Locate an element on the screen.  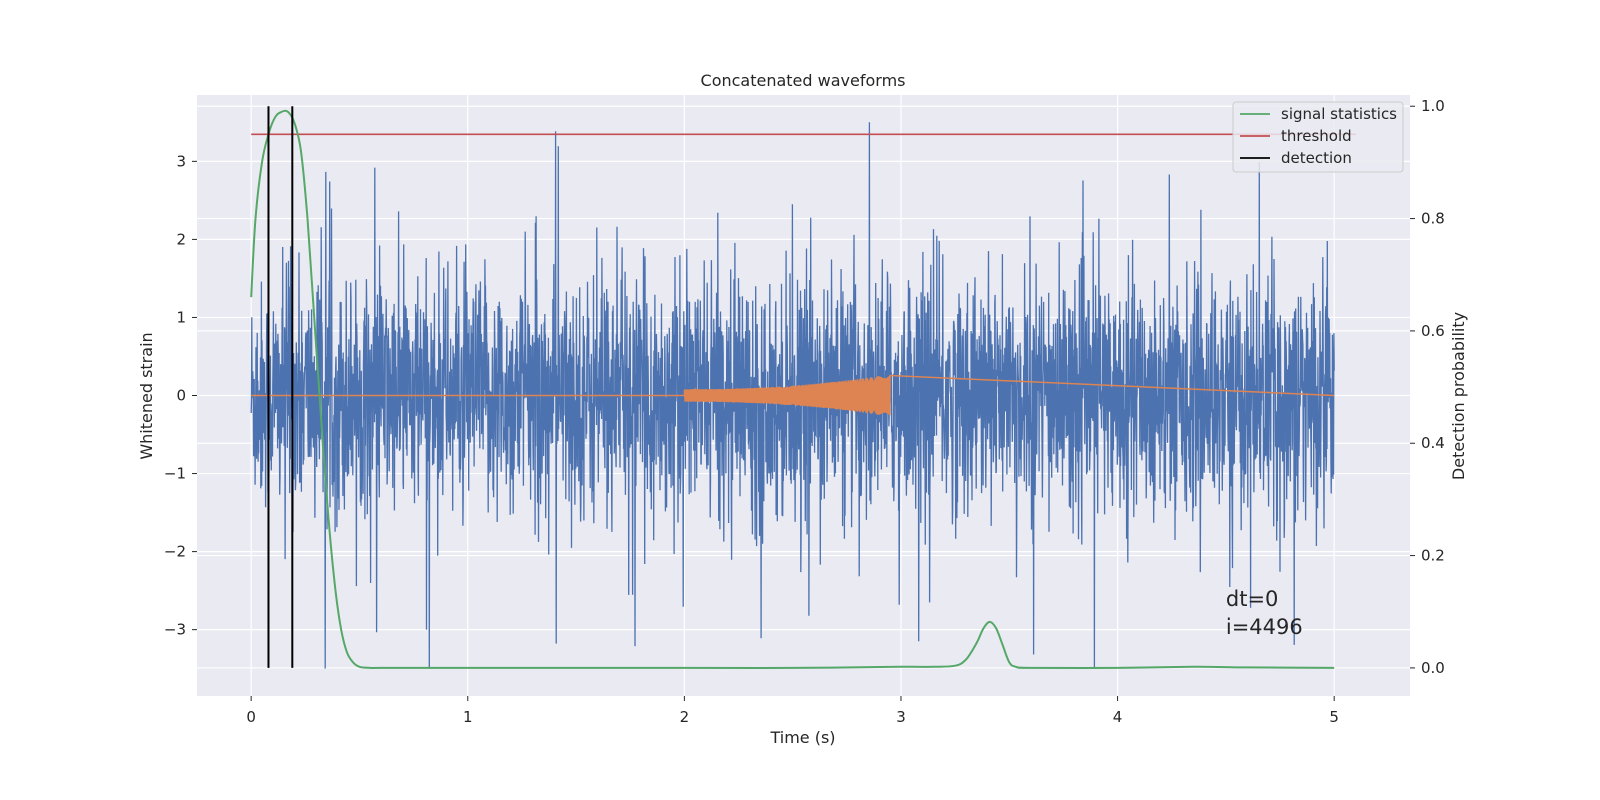
annotation-dt: dt=0 is located at coordinates (1252, 599).